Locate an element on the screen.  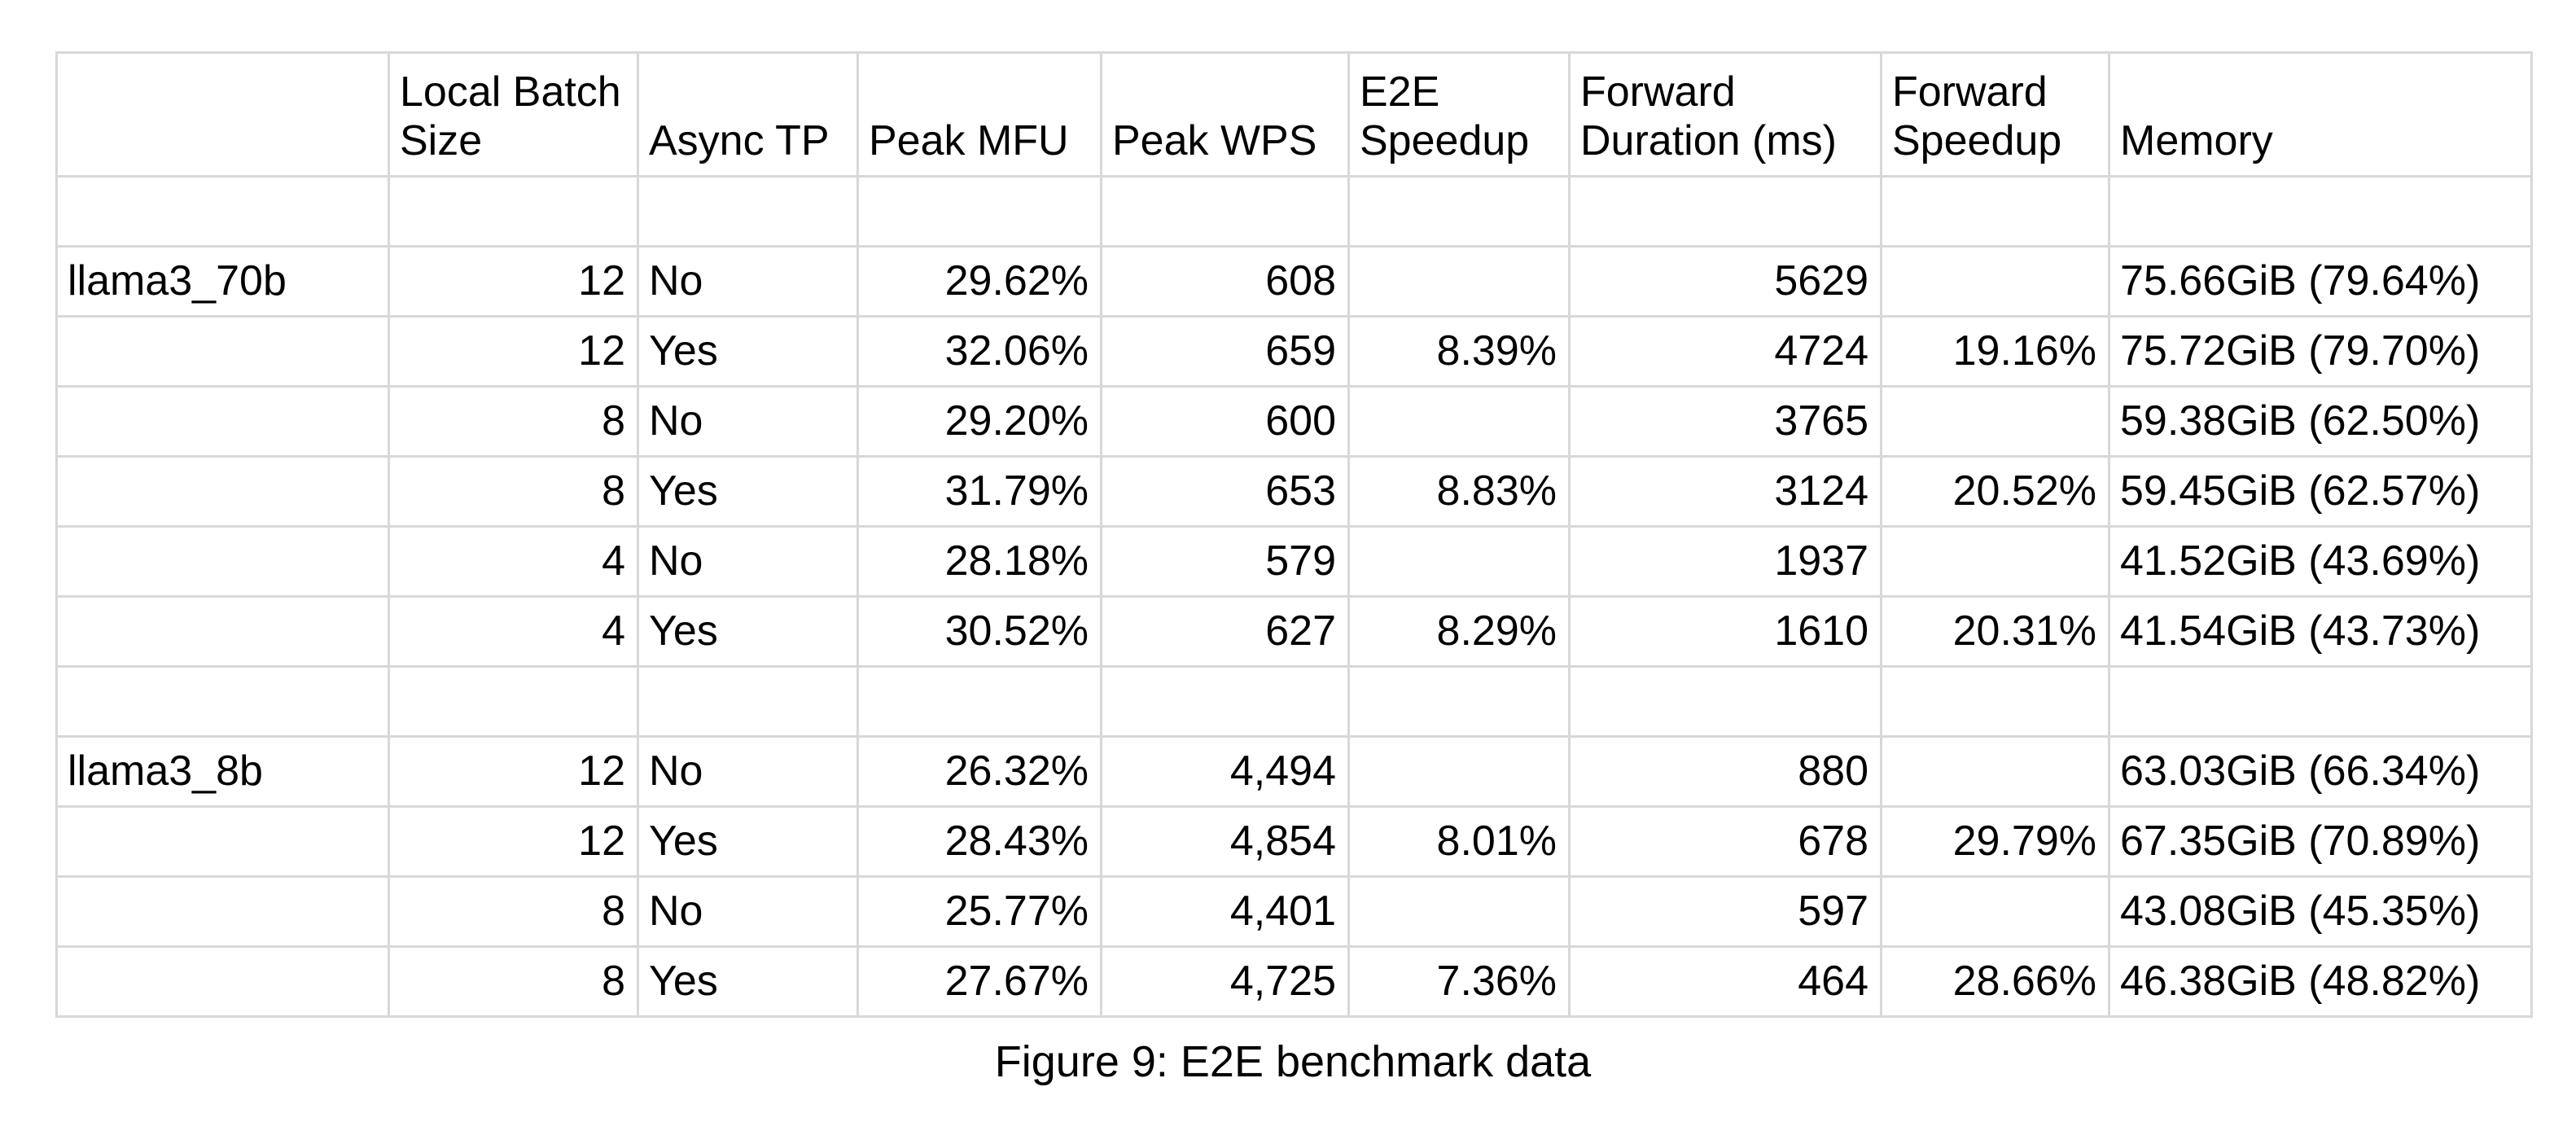
table-cell: 8.29% is located at coordinates (1459, 631).